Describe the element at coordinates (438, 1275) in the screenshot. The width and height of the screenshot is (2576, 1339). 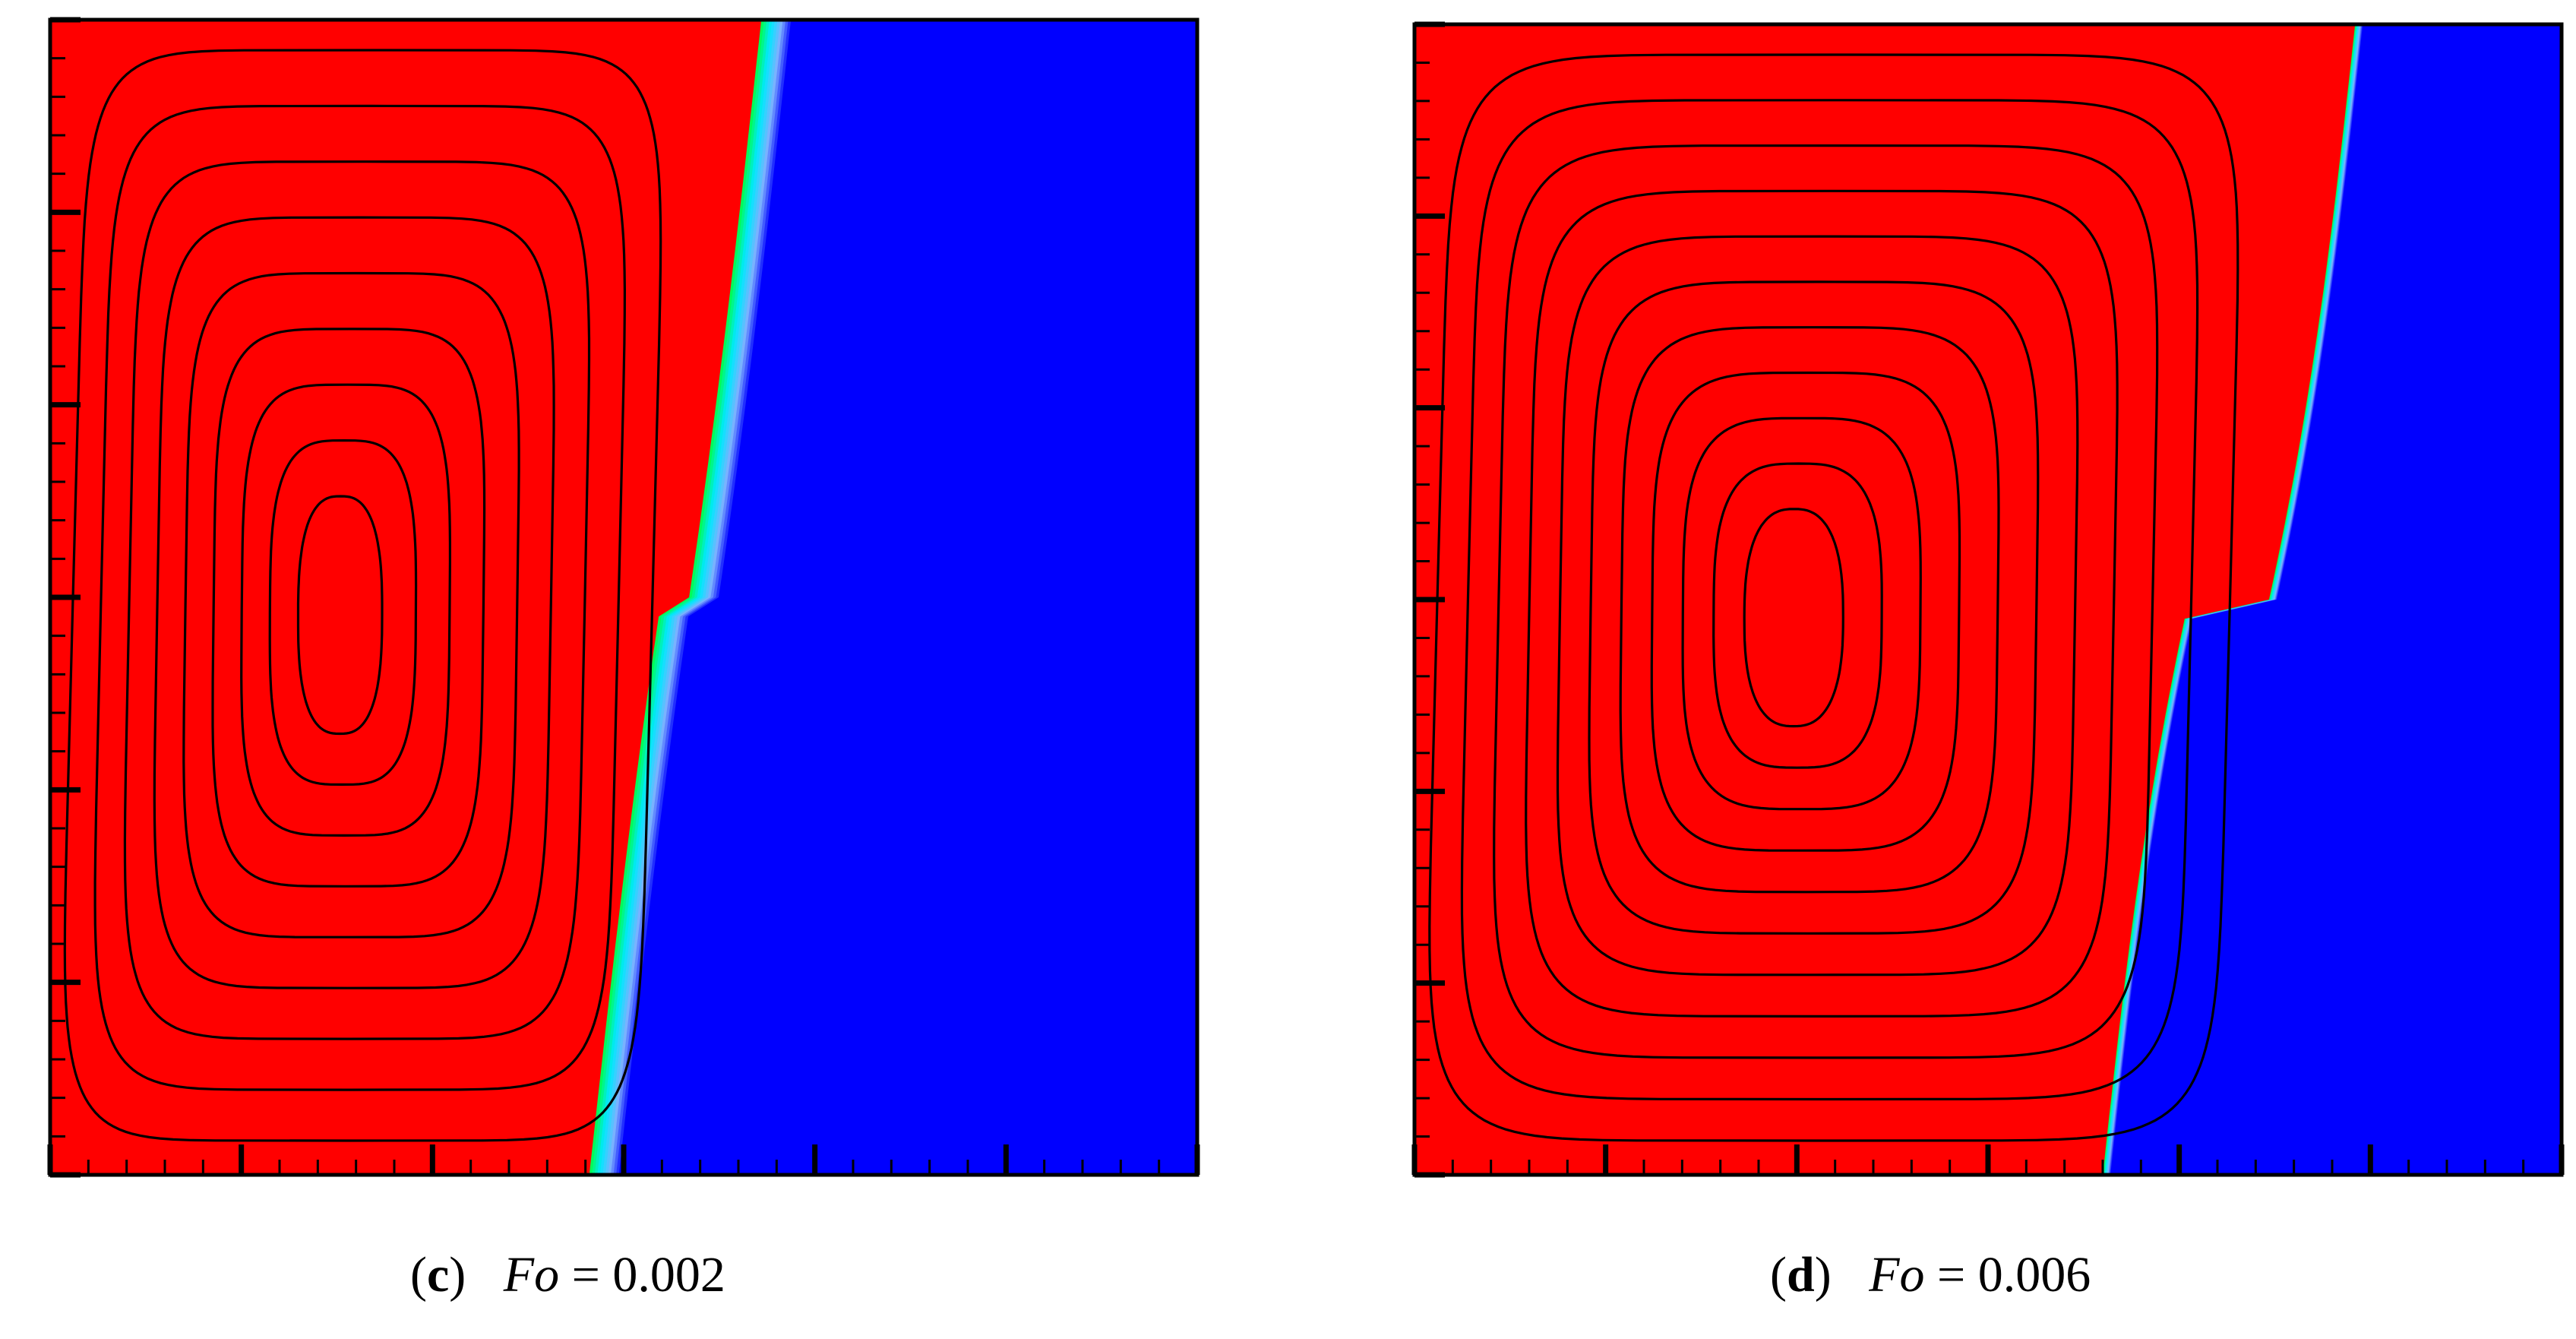
I see `caption-letter: c` at that location.